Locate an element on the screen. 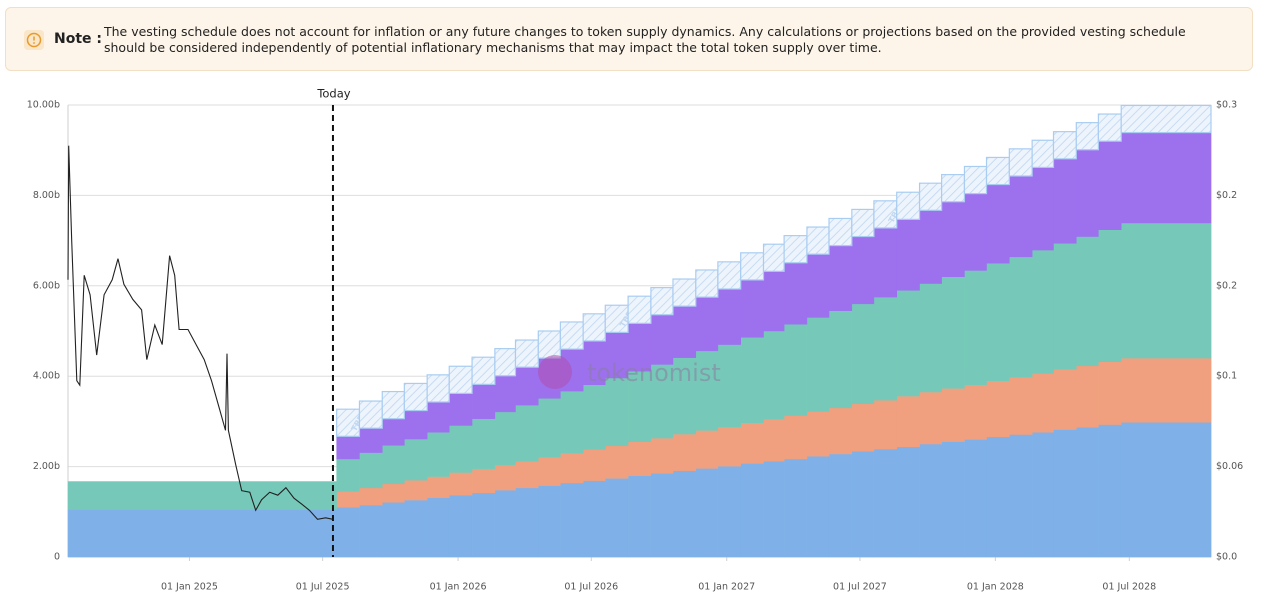 This screenshot has height=594, width=1262. today-label: Today is located at coordinates (333, 94).